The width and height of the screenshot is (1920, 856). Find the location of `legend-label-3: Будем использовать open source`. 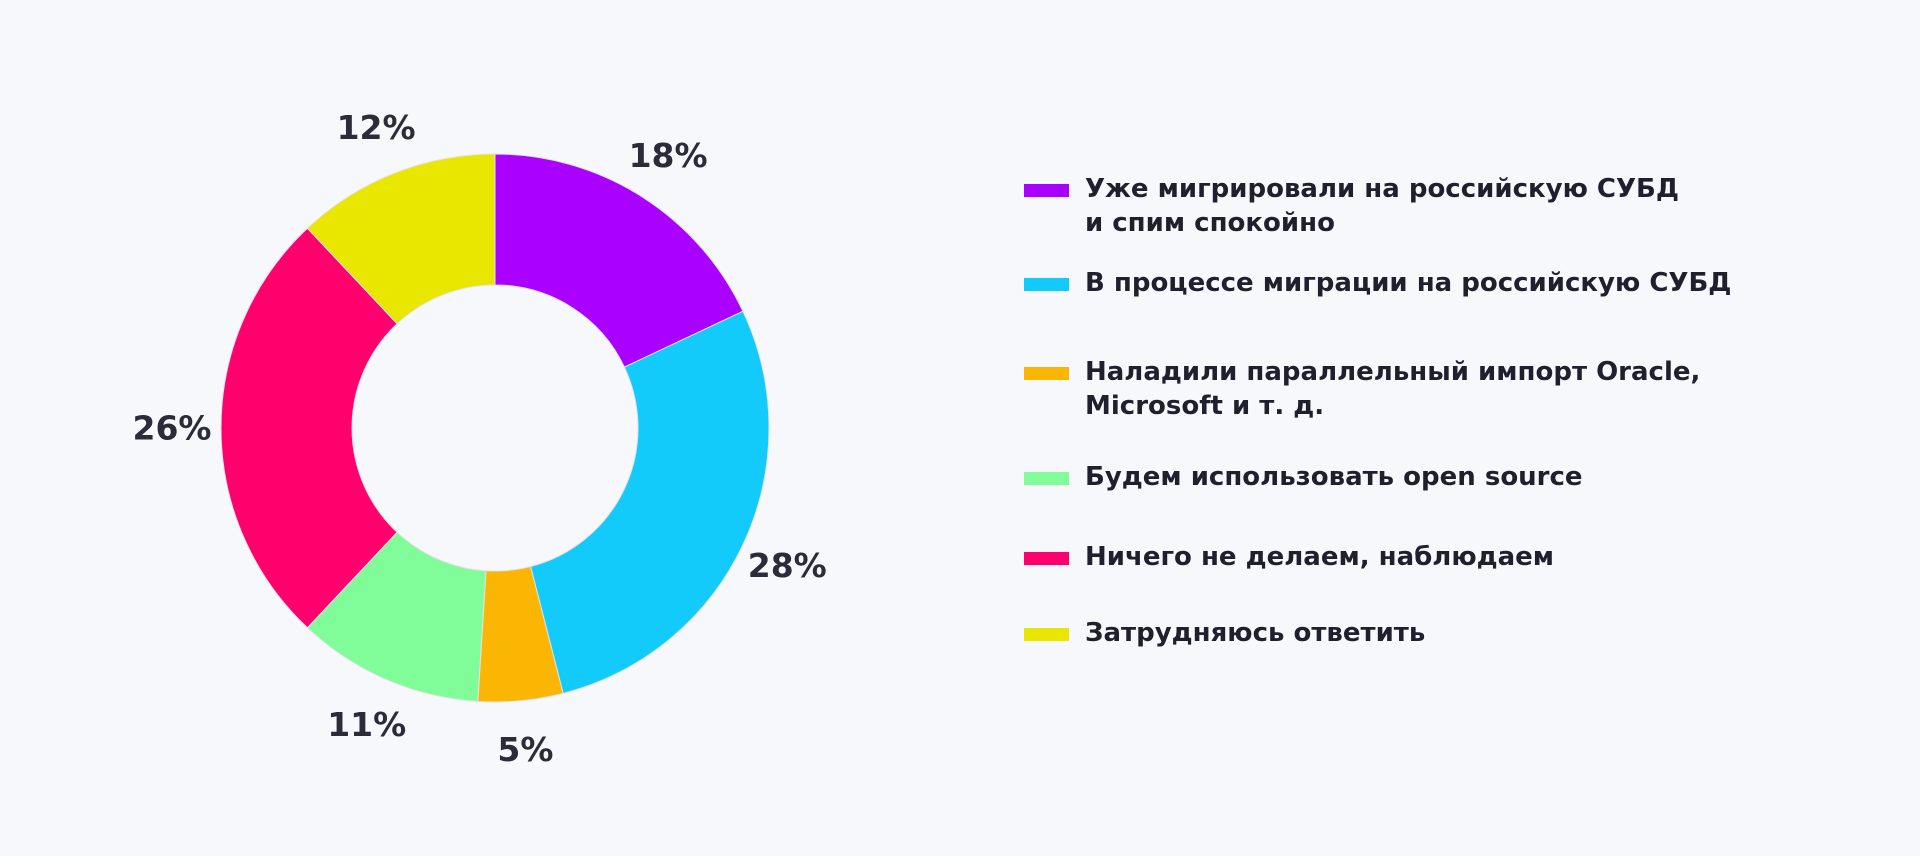

legend-label-3: Будем использовать open source is located at coordinates (1334, 477).